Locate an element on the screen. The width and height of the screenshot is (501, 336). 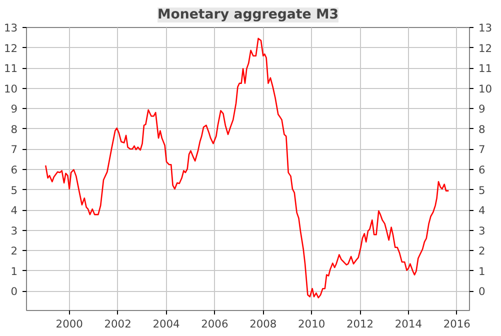
y-tick-label: 8 is located at coordinates (14, 129).